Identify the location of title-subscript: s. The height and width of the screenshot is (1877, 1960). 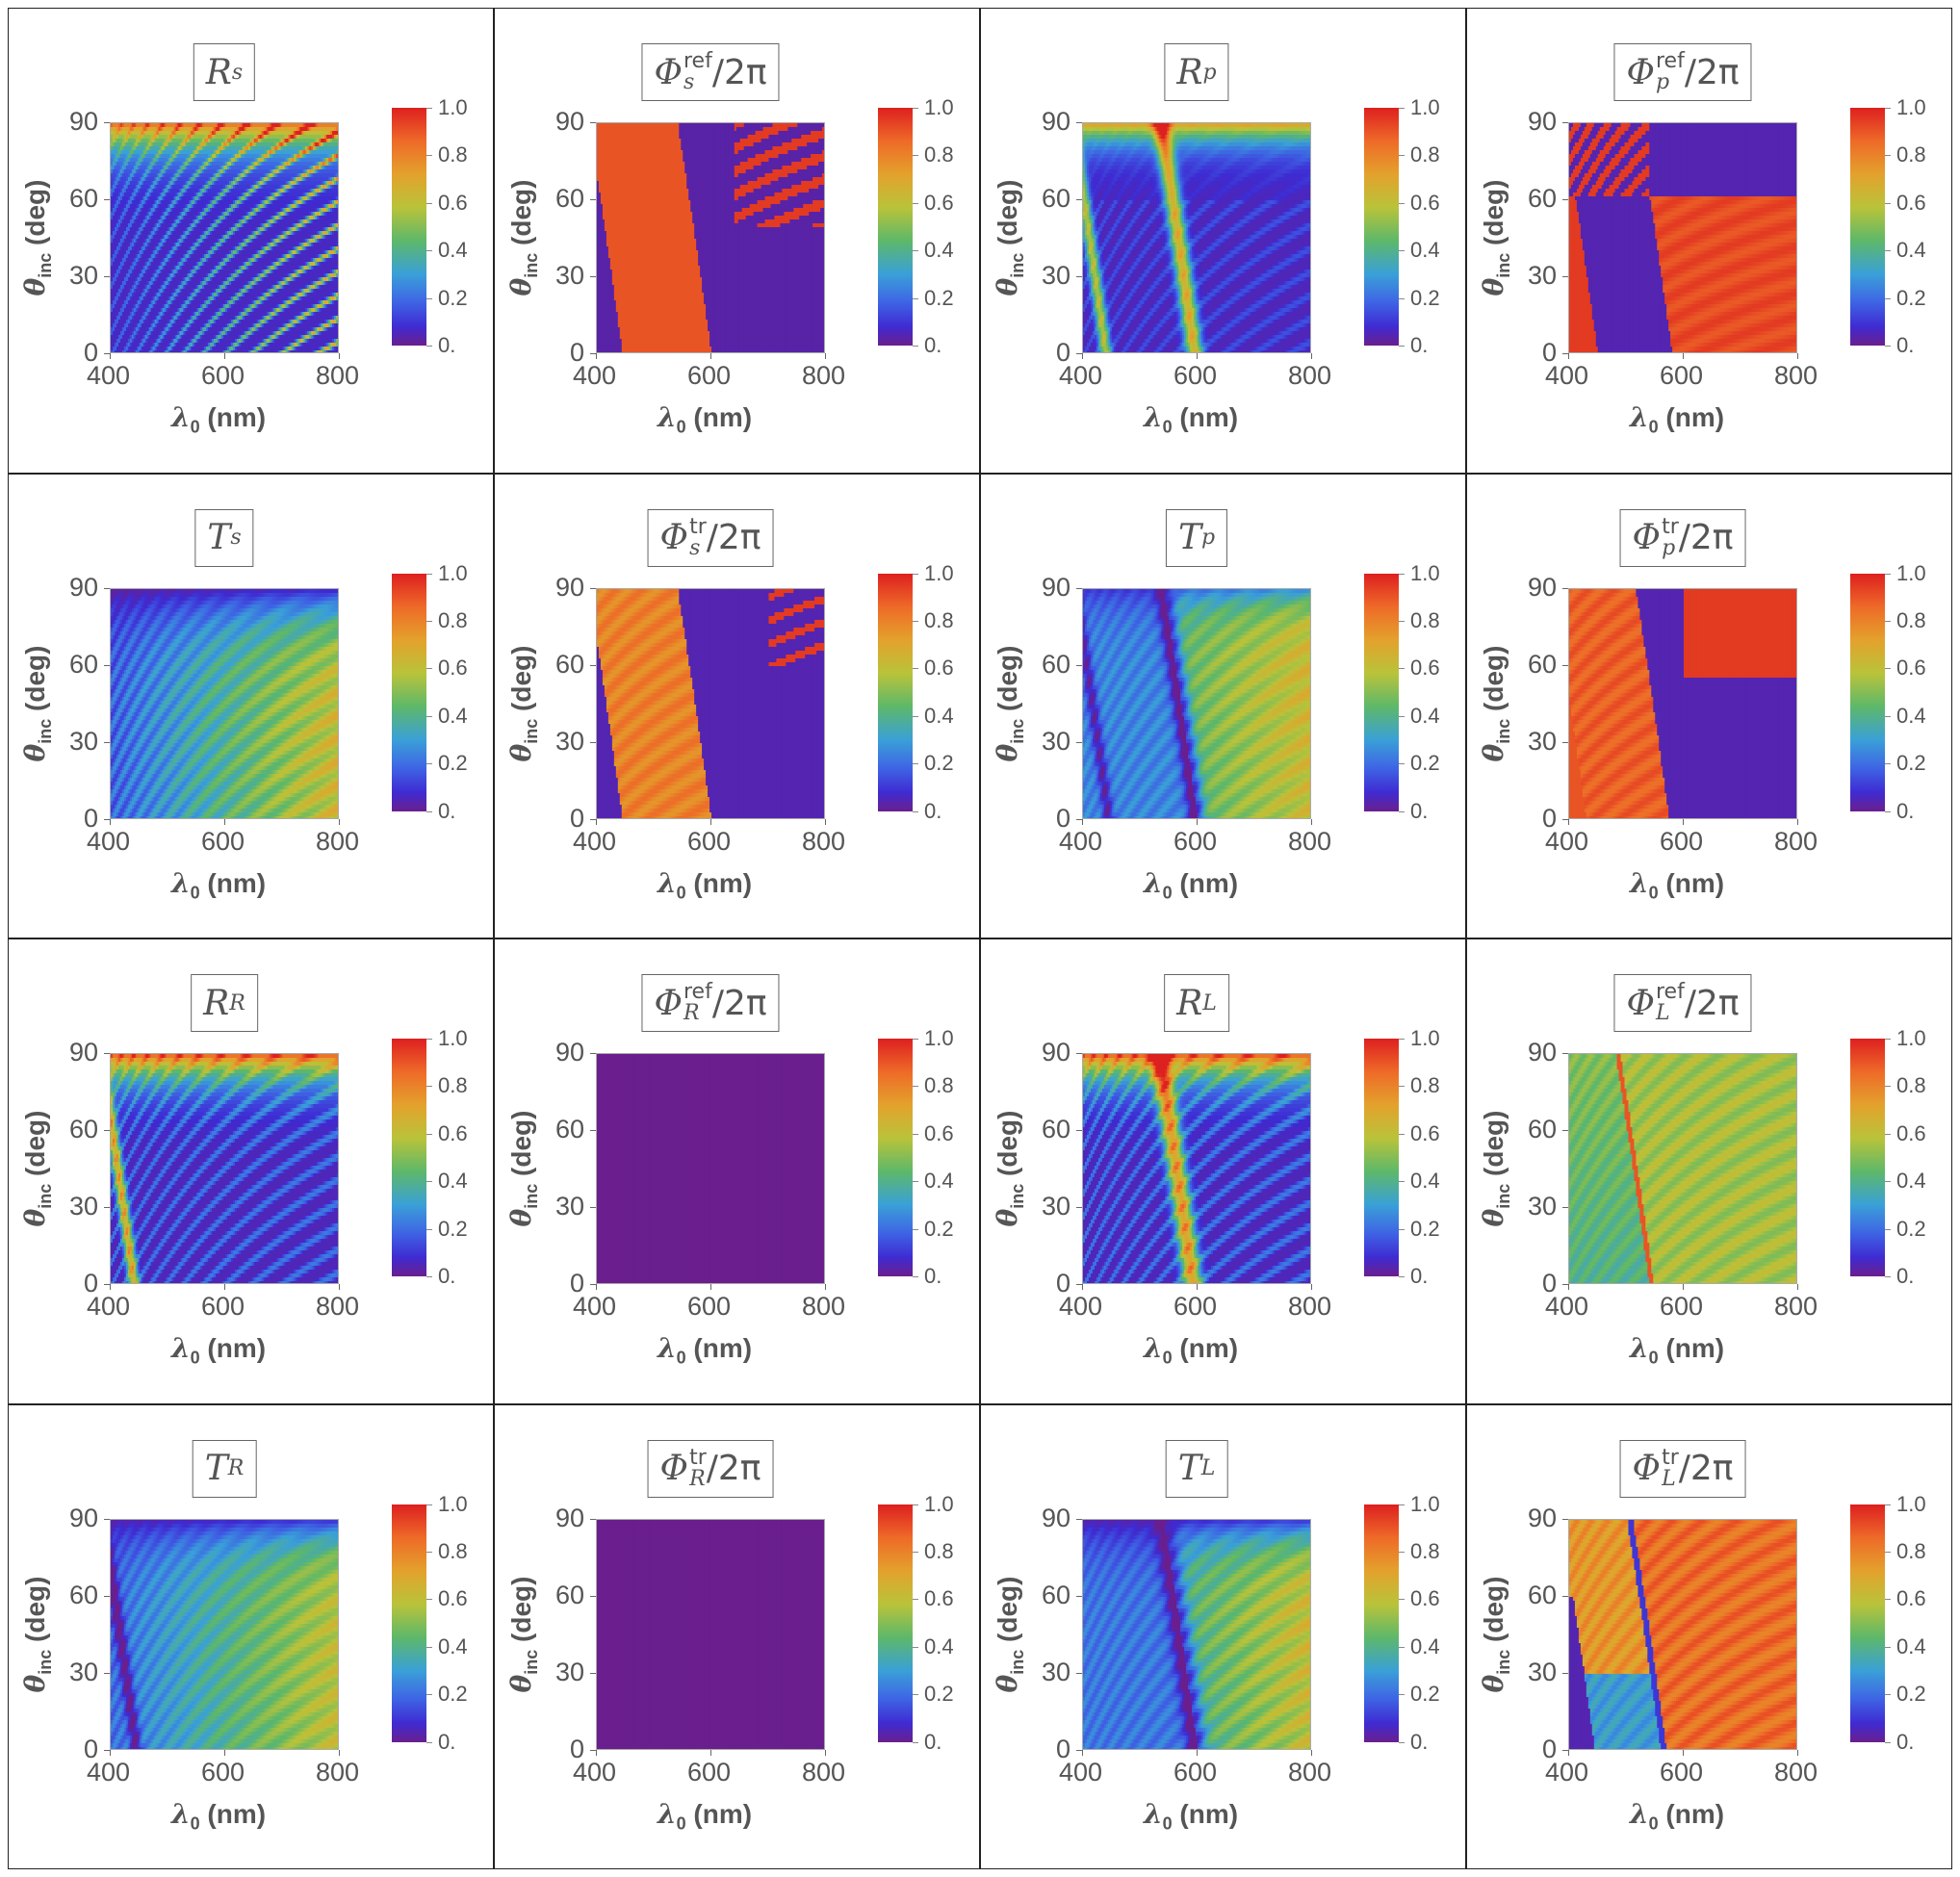
(237, 73).